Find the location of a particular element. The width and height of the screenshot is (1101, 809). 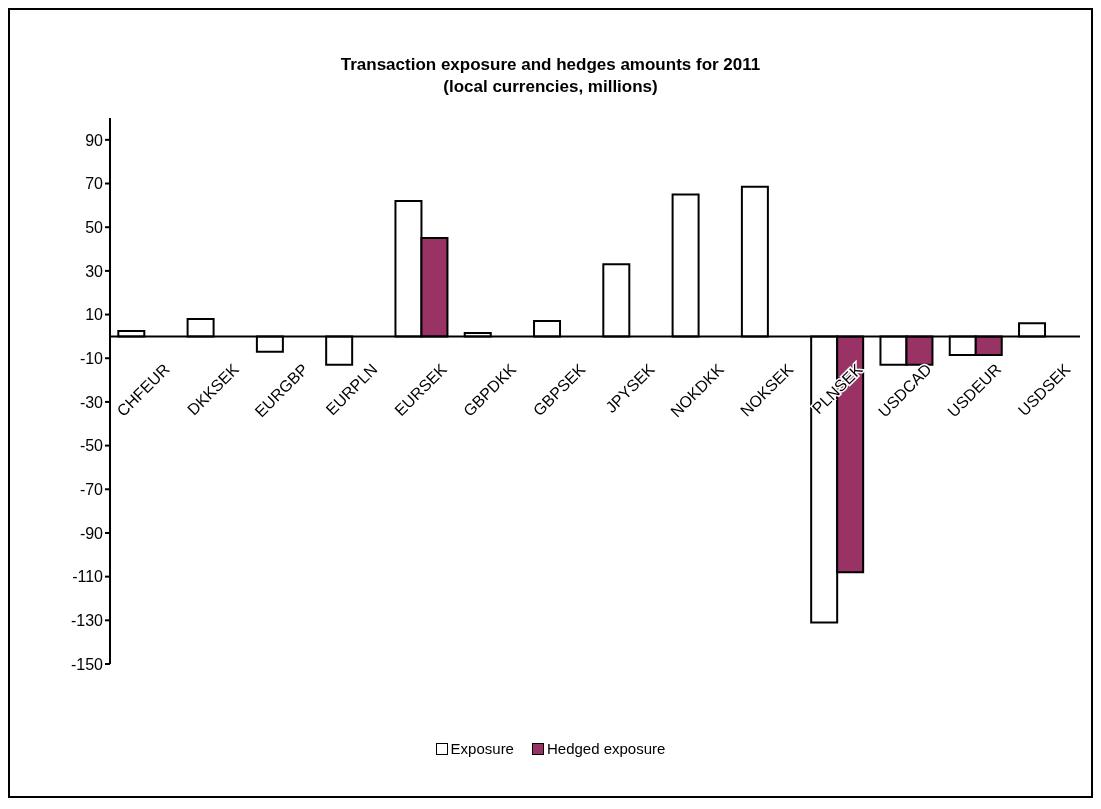

y-tick-label: -150 is located at coordinates (87, 664).